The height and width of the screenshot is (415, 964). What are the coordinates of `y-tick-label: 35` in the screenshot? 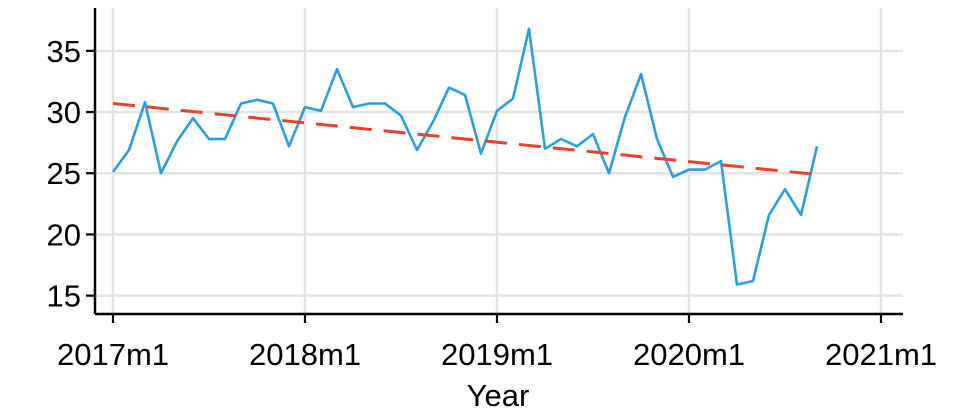 It's located at (64, 51).